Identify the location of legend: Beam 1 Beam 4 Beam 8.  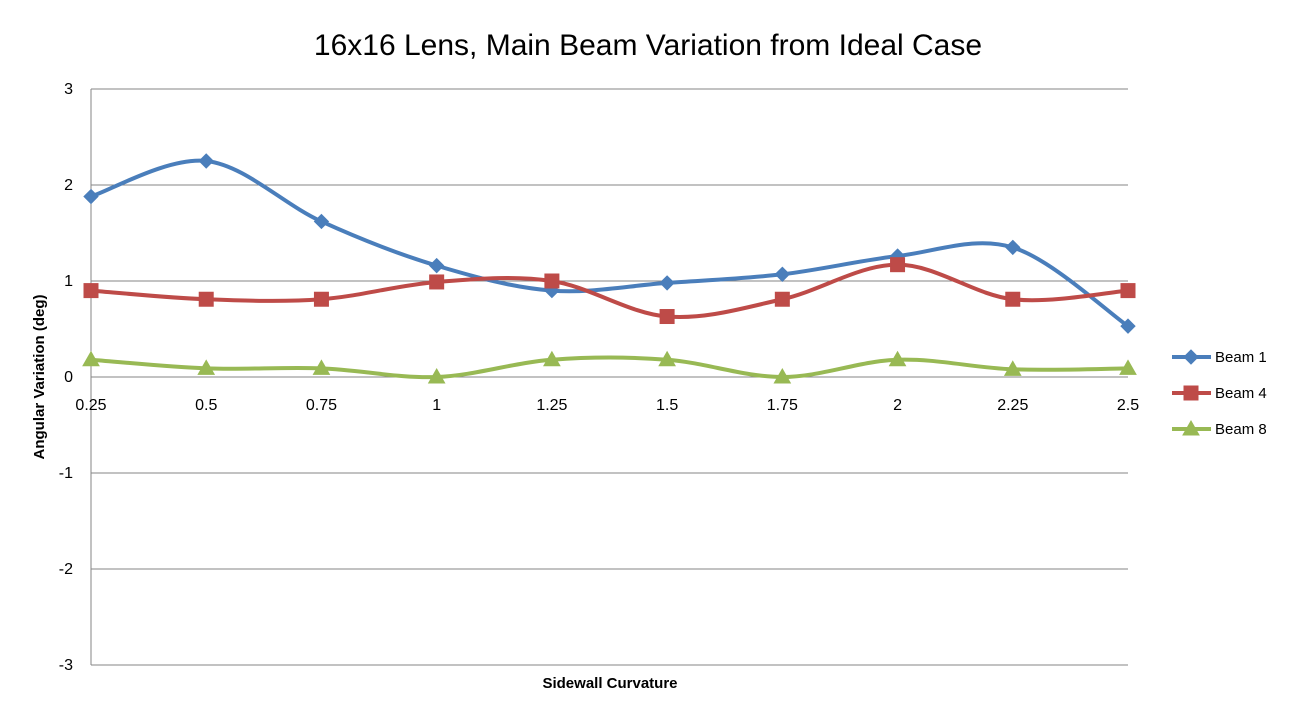
(1219, 393).